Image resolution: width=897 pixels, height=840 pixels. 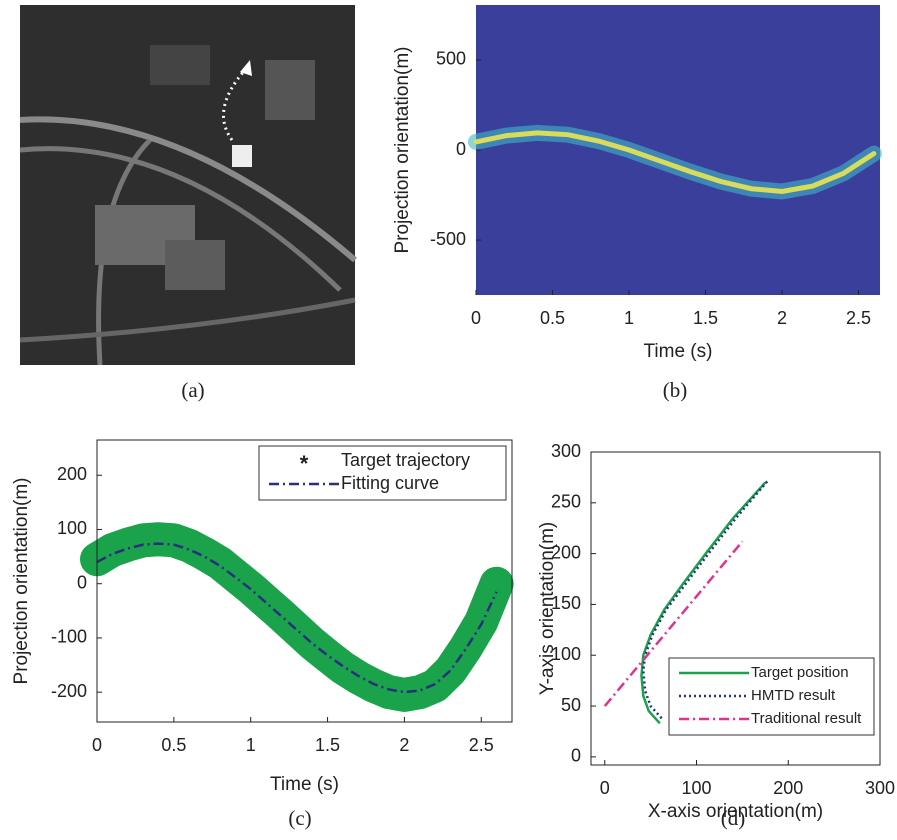 What do you see at coordinates (69, 637) in the screenshot?
I see `y-tick-label: -100` at bounding box center [69, 637].